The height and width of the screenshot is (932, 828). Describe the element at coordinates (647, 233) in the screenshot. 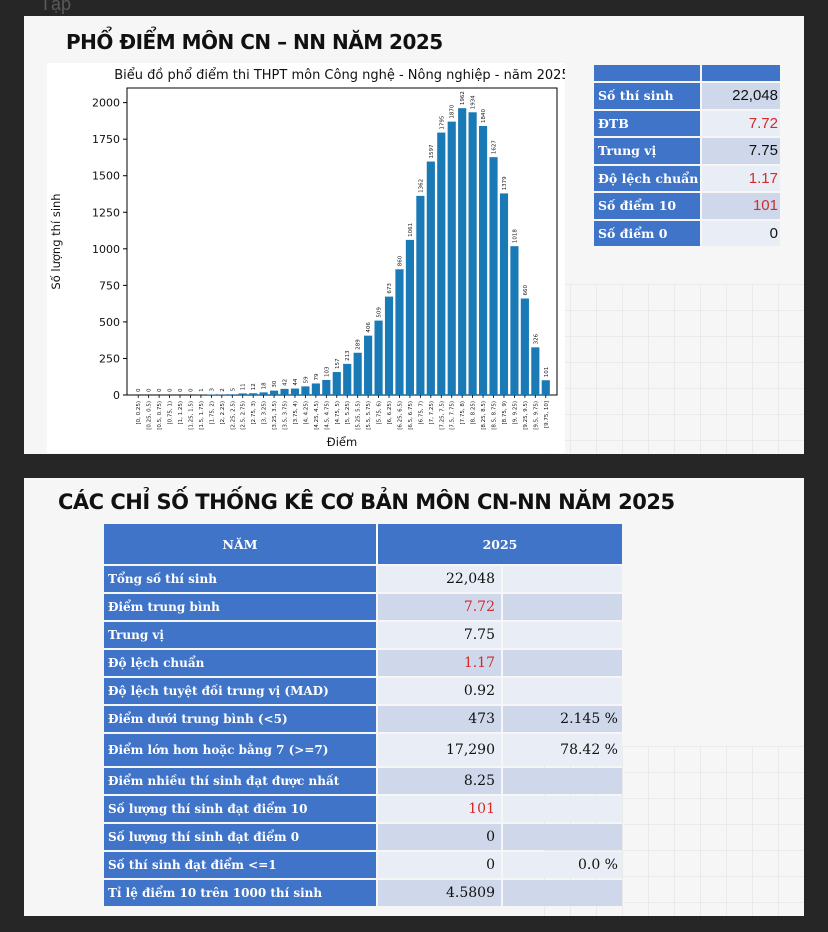

I see `stat-label: Số điểm 0` at that location.